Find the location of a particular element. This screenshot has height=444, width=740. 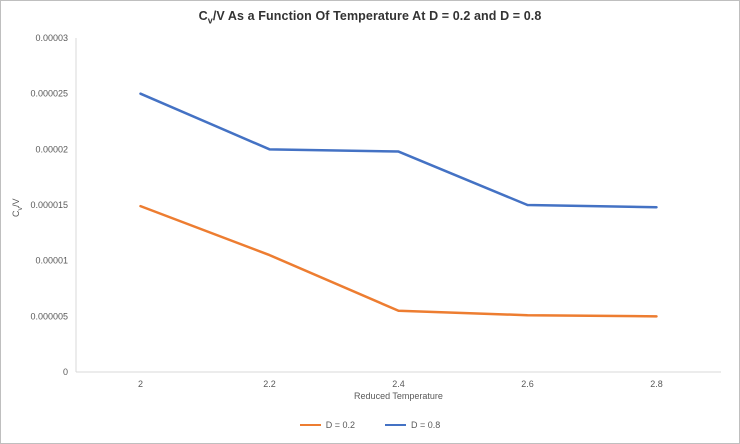

y-tick-label: 0.000005 is located at coordinates (49, 316).